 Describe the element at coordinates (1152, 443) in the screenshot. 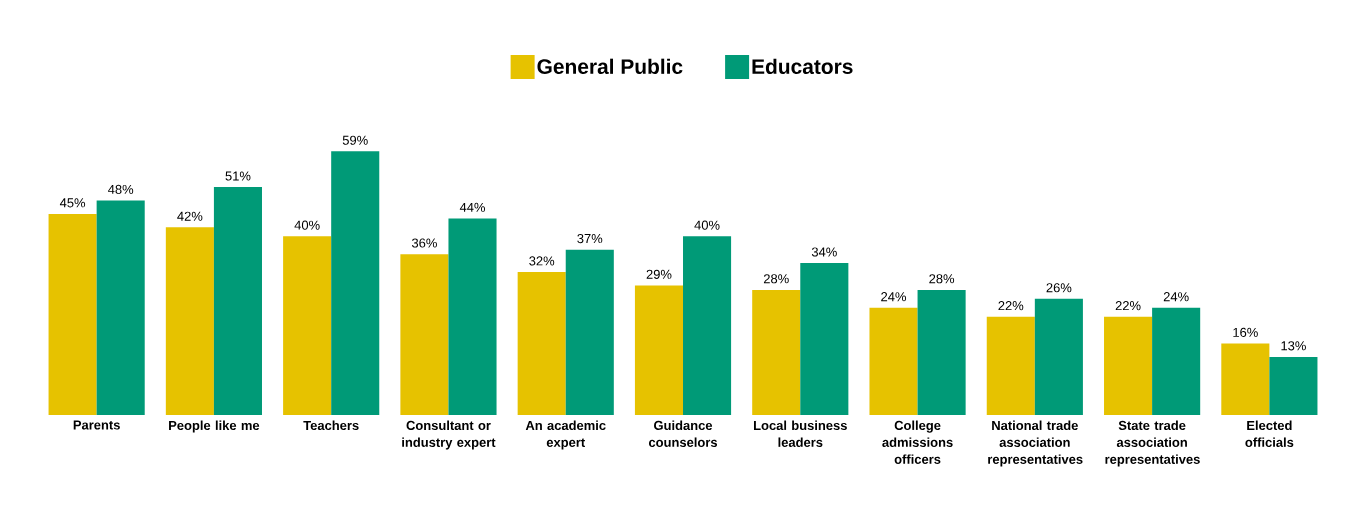

I see `x-tick-label: State trade association representatives` at that location.